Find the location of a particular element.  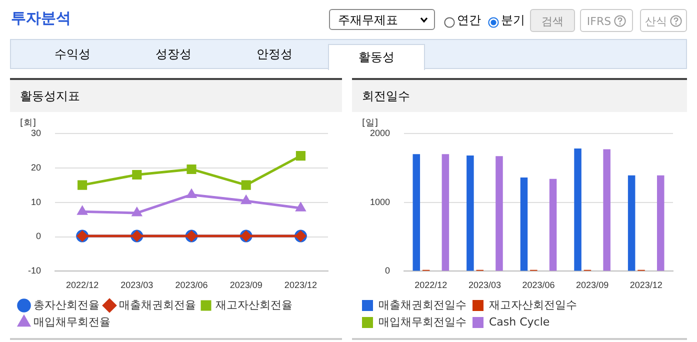

y-tick-label: 1000 is located at coordinates (380, 201).